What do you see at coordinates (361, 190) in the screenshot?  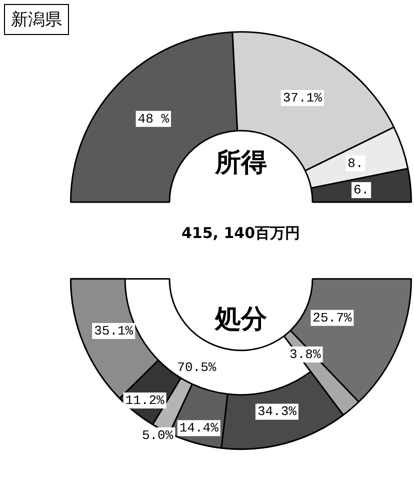 I see `data-label: 6.` at bounding box center [361, 190].